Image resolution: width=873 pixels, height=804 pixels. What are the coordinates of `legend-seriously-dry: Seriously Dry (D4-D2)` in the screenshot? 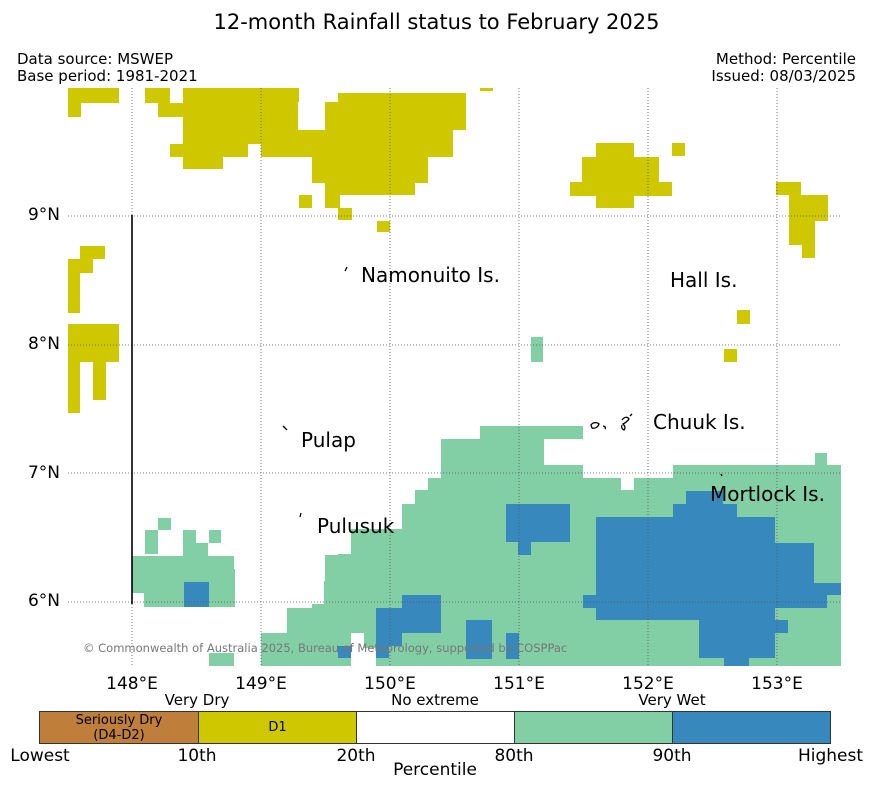 It's located at (119, 727).